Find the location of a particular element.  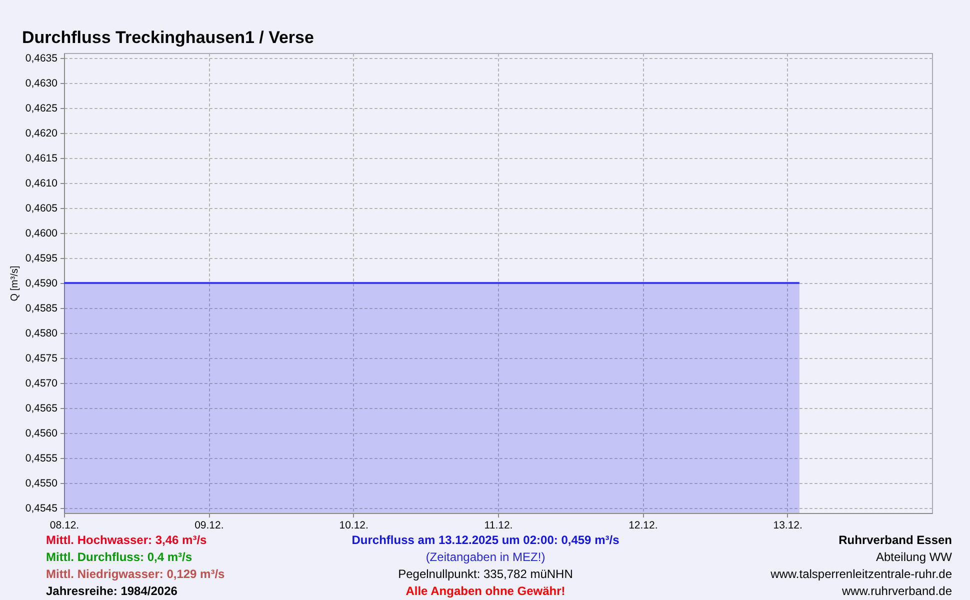

text: Mittl. Hochwasser: 3,46 m³/s is located at coordinates (127, 540).